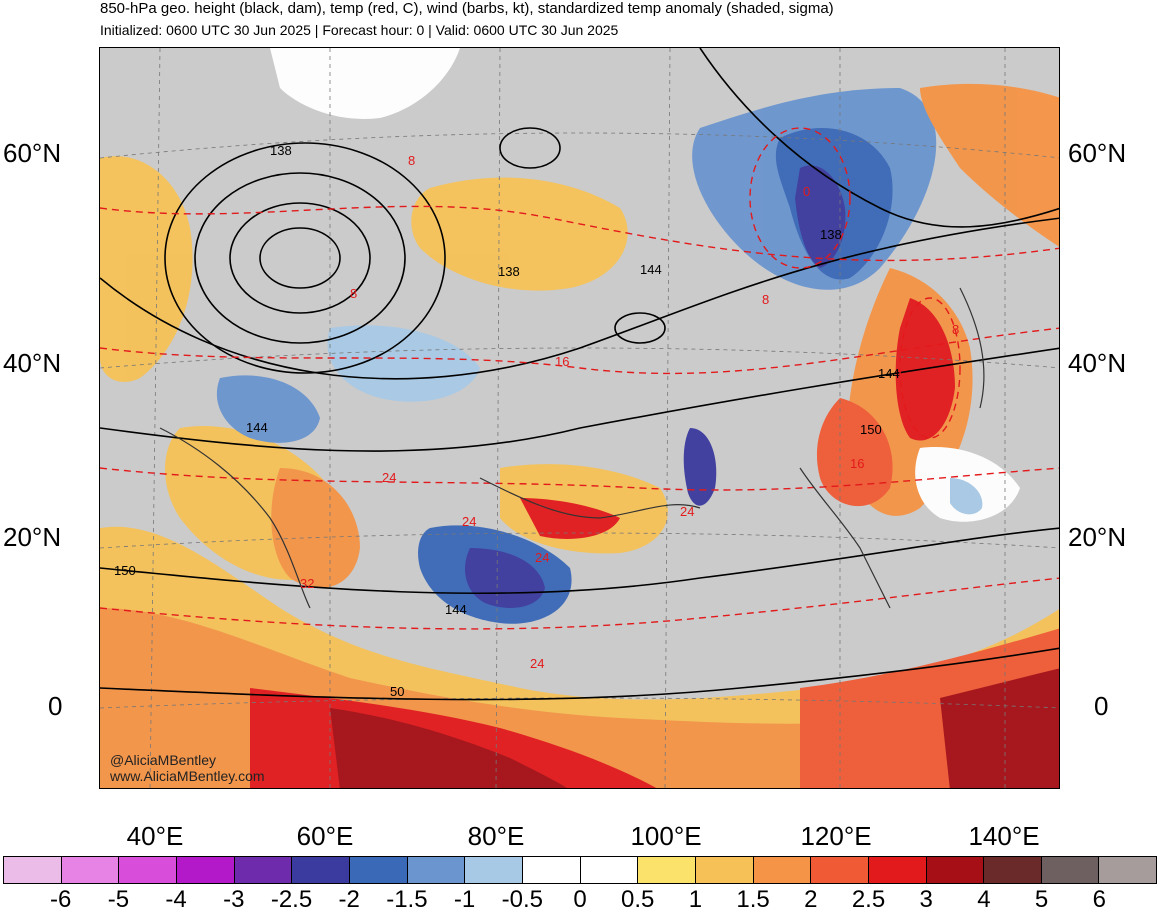 The image size is (1160, 913). Describe the element at coordinates (397, 691) in the screenshot. I see `height-label: 50` at that location.